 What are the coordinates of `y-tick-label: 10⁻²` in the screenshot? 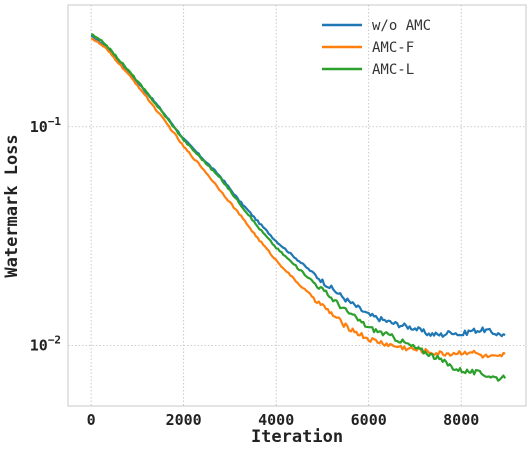 It's located at (45, 344).